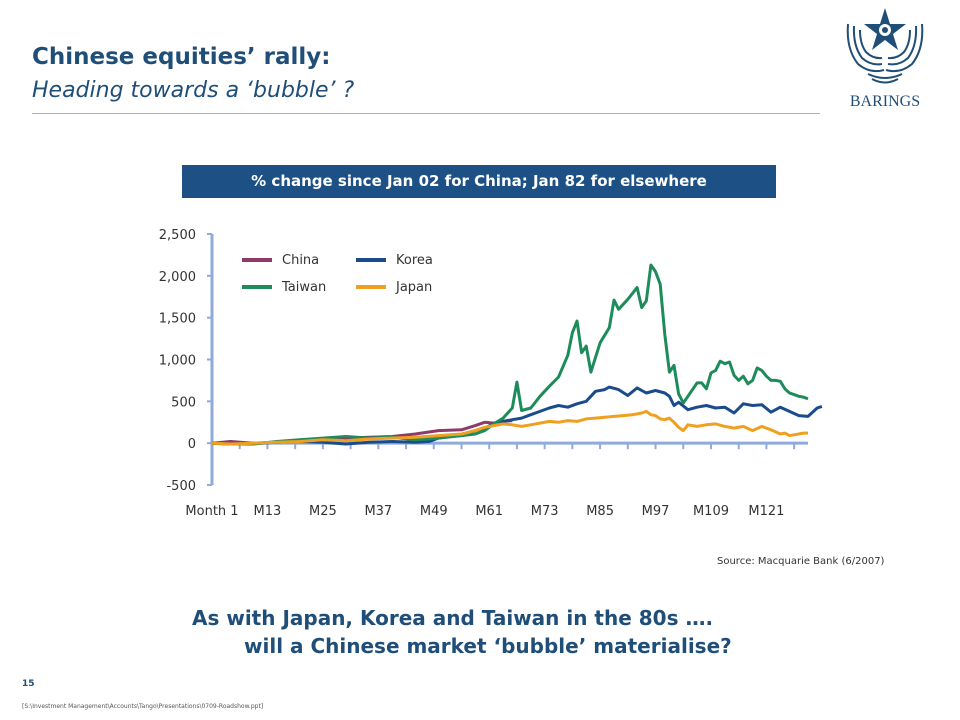  Describe the element at coordinates (192, 444) in the screenshot. I see `y-tick-label: 0` at that location.